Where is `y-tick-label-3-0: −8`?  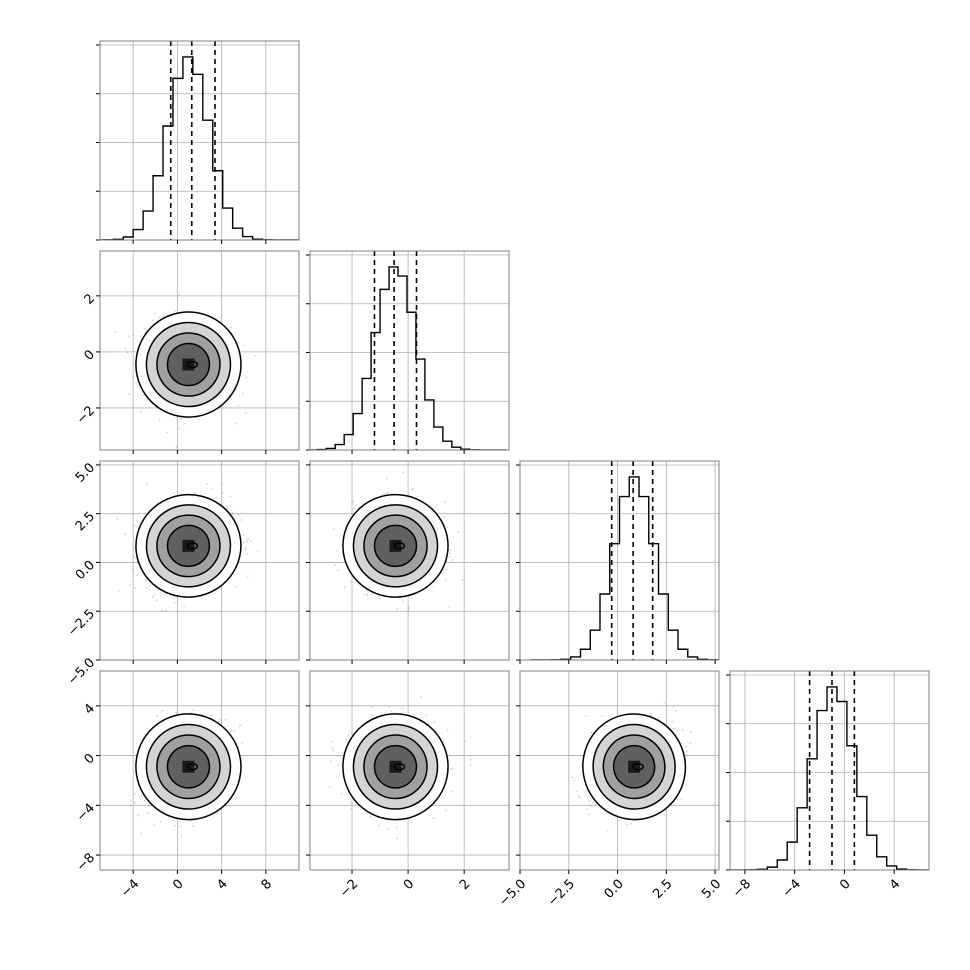 y-tick-label-3-0: −8 is located at coordinates (86, 863).